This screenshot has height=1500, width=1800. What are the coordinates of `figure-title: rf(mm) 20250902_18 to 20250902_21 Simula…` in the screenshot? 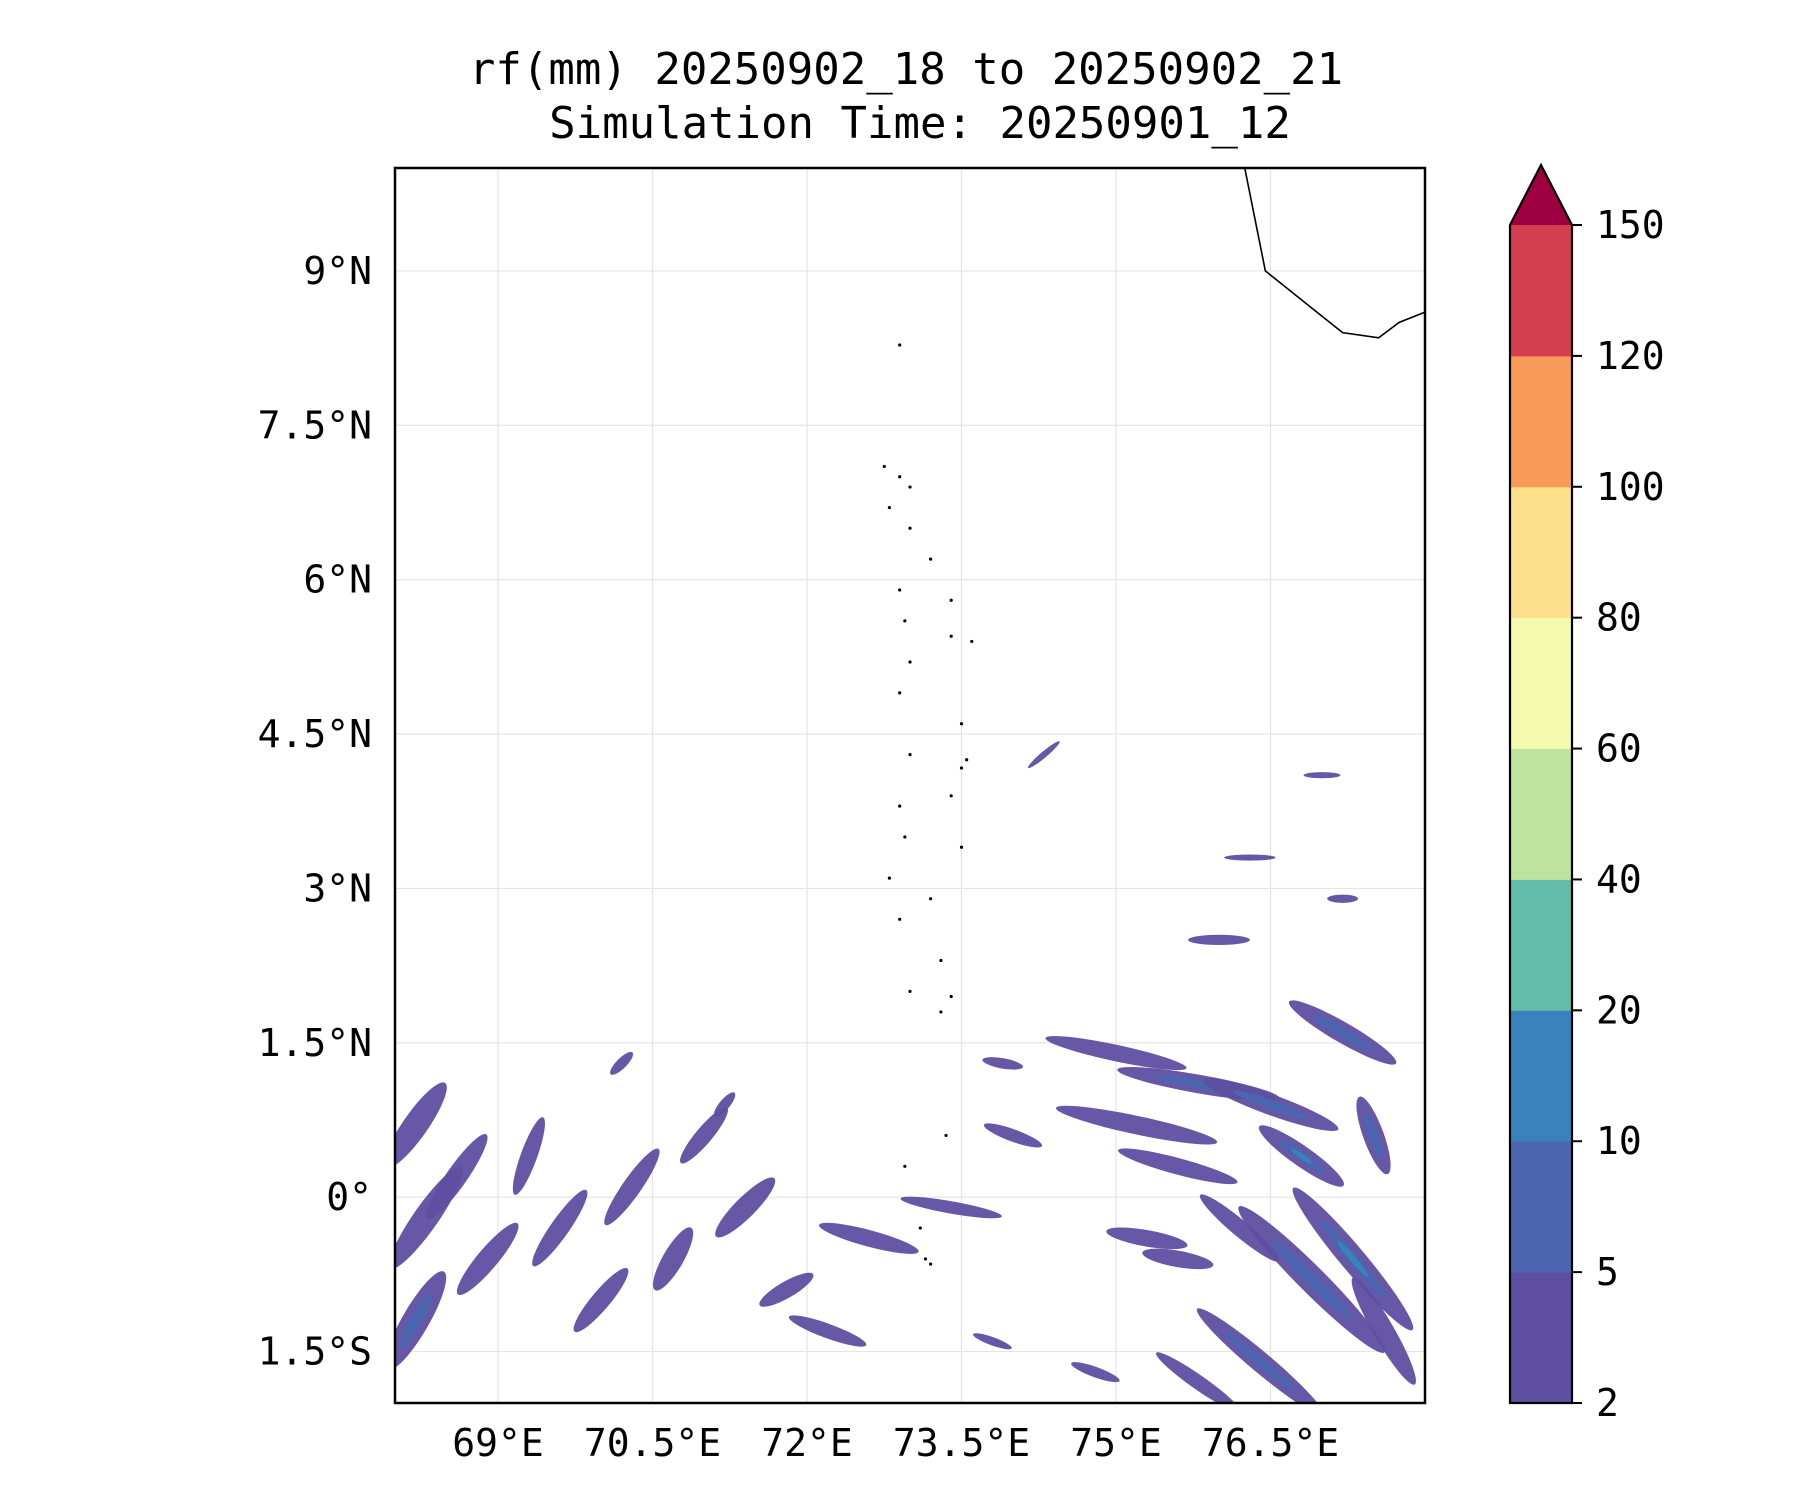 It's located at (906, 96).